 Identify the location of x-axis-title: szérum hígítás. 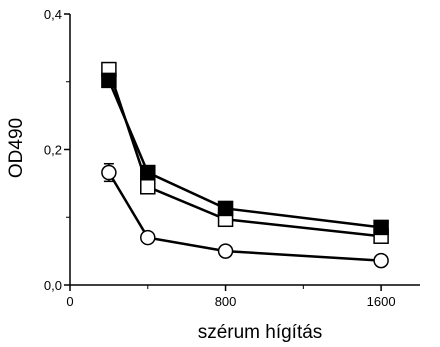
(260, 332).